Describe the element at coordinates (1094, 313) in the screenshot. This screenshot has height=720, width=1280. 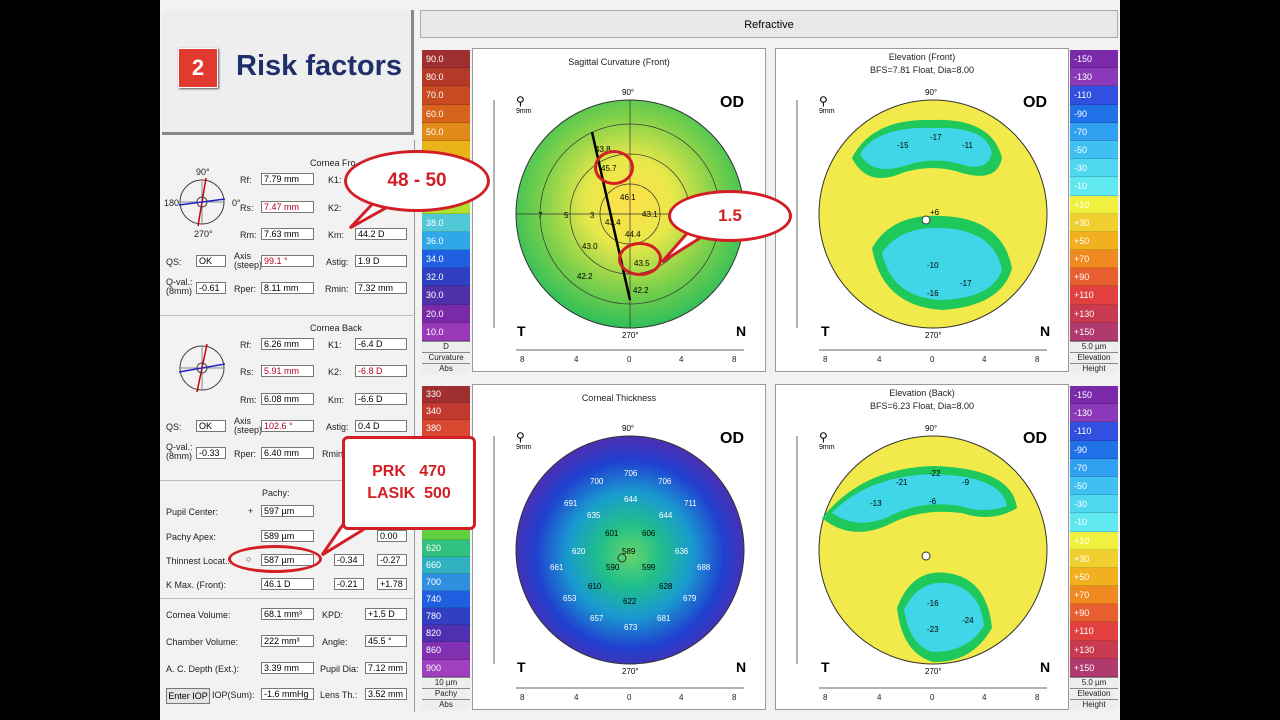
I see `scale-cell: +130` at that location.